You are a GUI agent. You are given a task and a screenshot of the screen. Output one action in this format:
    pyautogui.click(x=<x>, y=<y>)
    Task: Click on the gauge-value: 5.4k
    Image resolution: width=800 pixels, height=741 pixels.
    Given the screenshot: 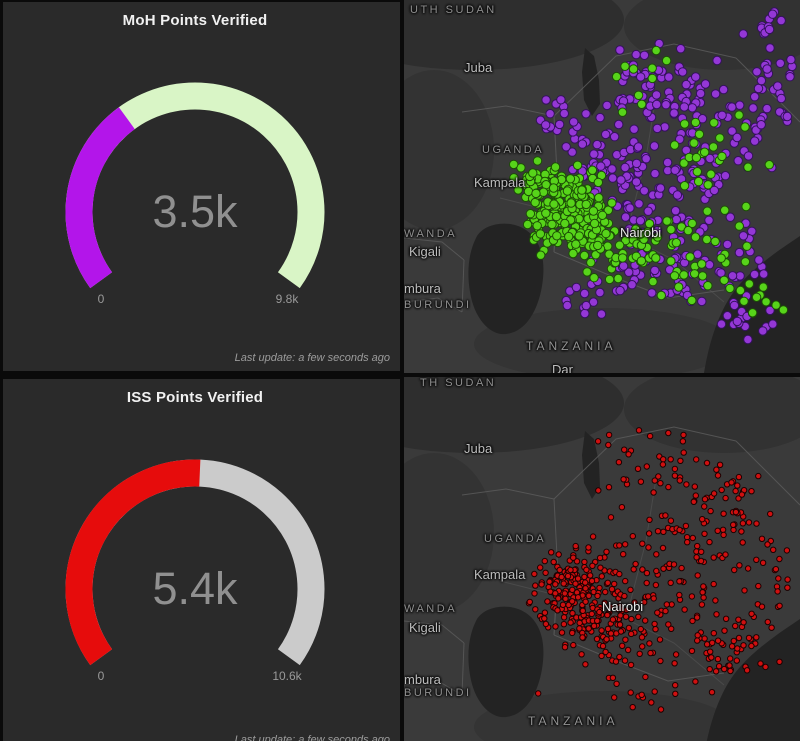 What is the action you would take?
    pyautogui.click(x=195, y=588)
    